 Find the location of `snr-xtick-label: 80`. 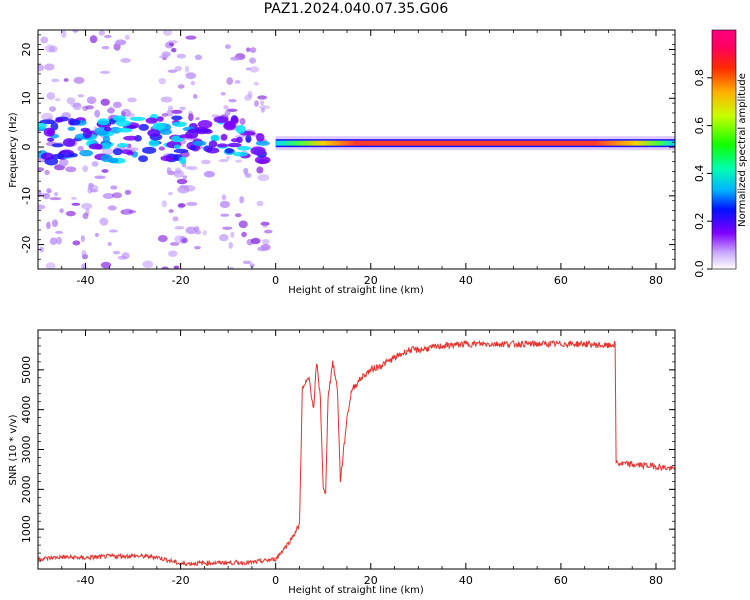

snr-xtick-label: 80 is located at coordinates (656, 580).